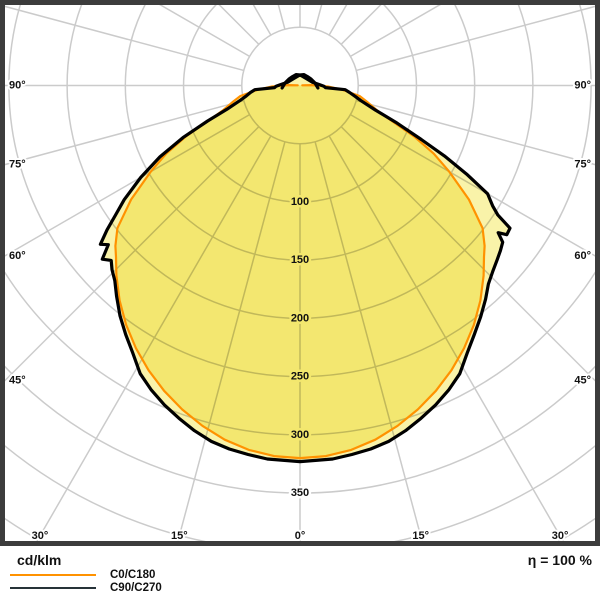  I want to click on legend-entry-c90: C90/C270, so click(86, 588).